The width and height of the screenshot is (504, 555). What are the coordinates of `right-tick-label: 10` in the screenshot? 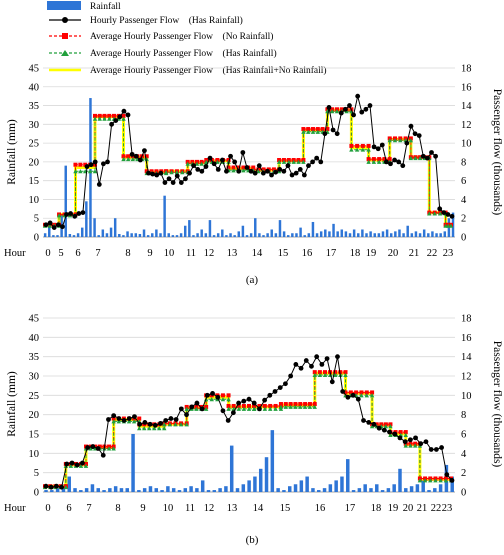 It's located at (466, 144).